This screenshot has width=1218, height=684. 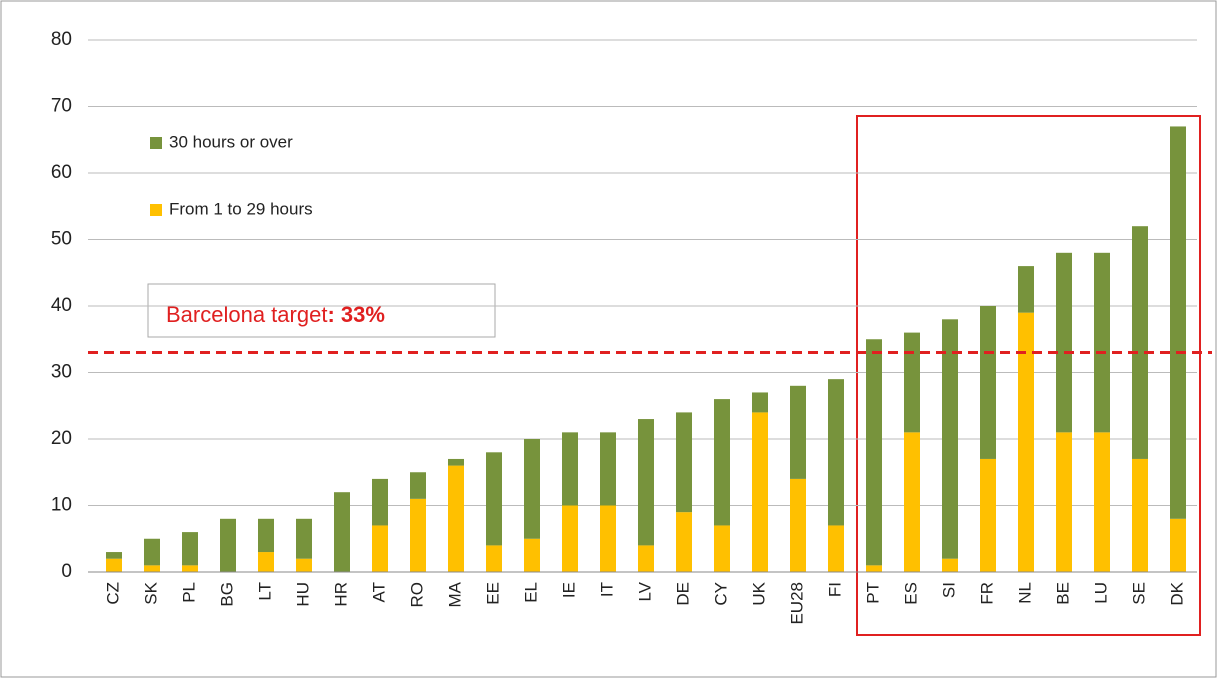 What do you see at coordinates (1176, 593) in the screenshot?
I see `x-tick-label: DK` at bounding box center [1176, 593].